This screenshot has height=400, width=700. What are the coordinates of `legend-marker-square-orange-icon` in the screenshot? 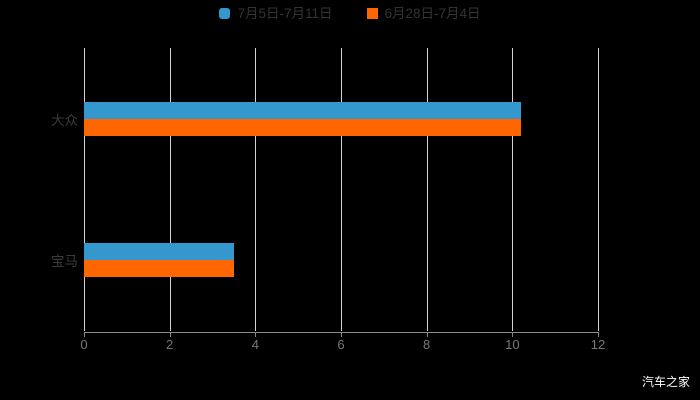 It's located at (372, 14).